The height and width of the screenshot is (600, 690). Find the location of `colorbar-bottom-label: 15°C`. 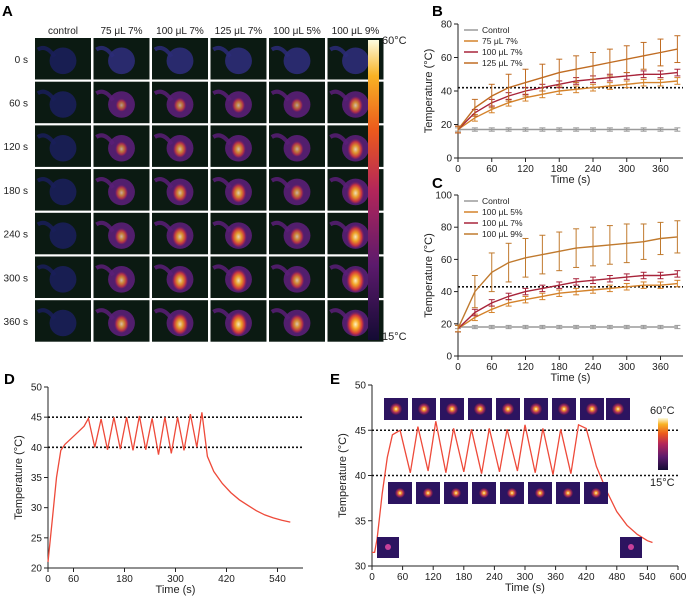

colorbar-bottom-label: 15°C is located at coordinates (394, 337).